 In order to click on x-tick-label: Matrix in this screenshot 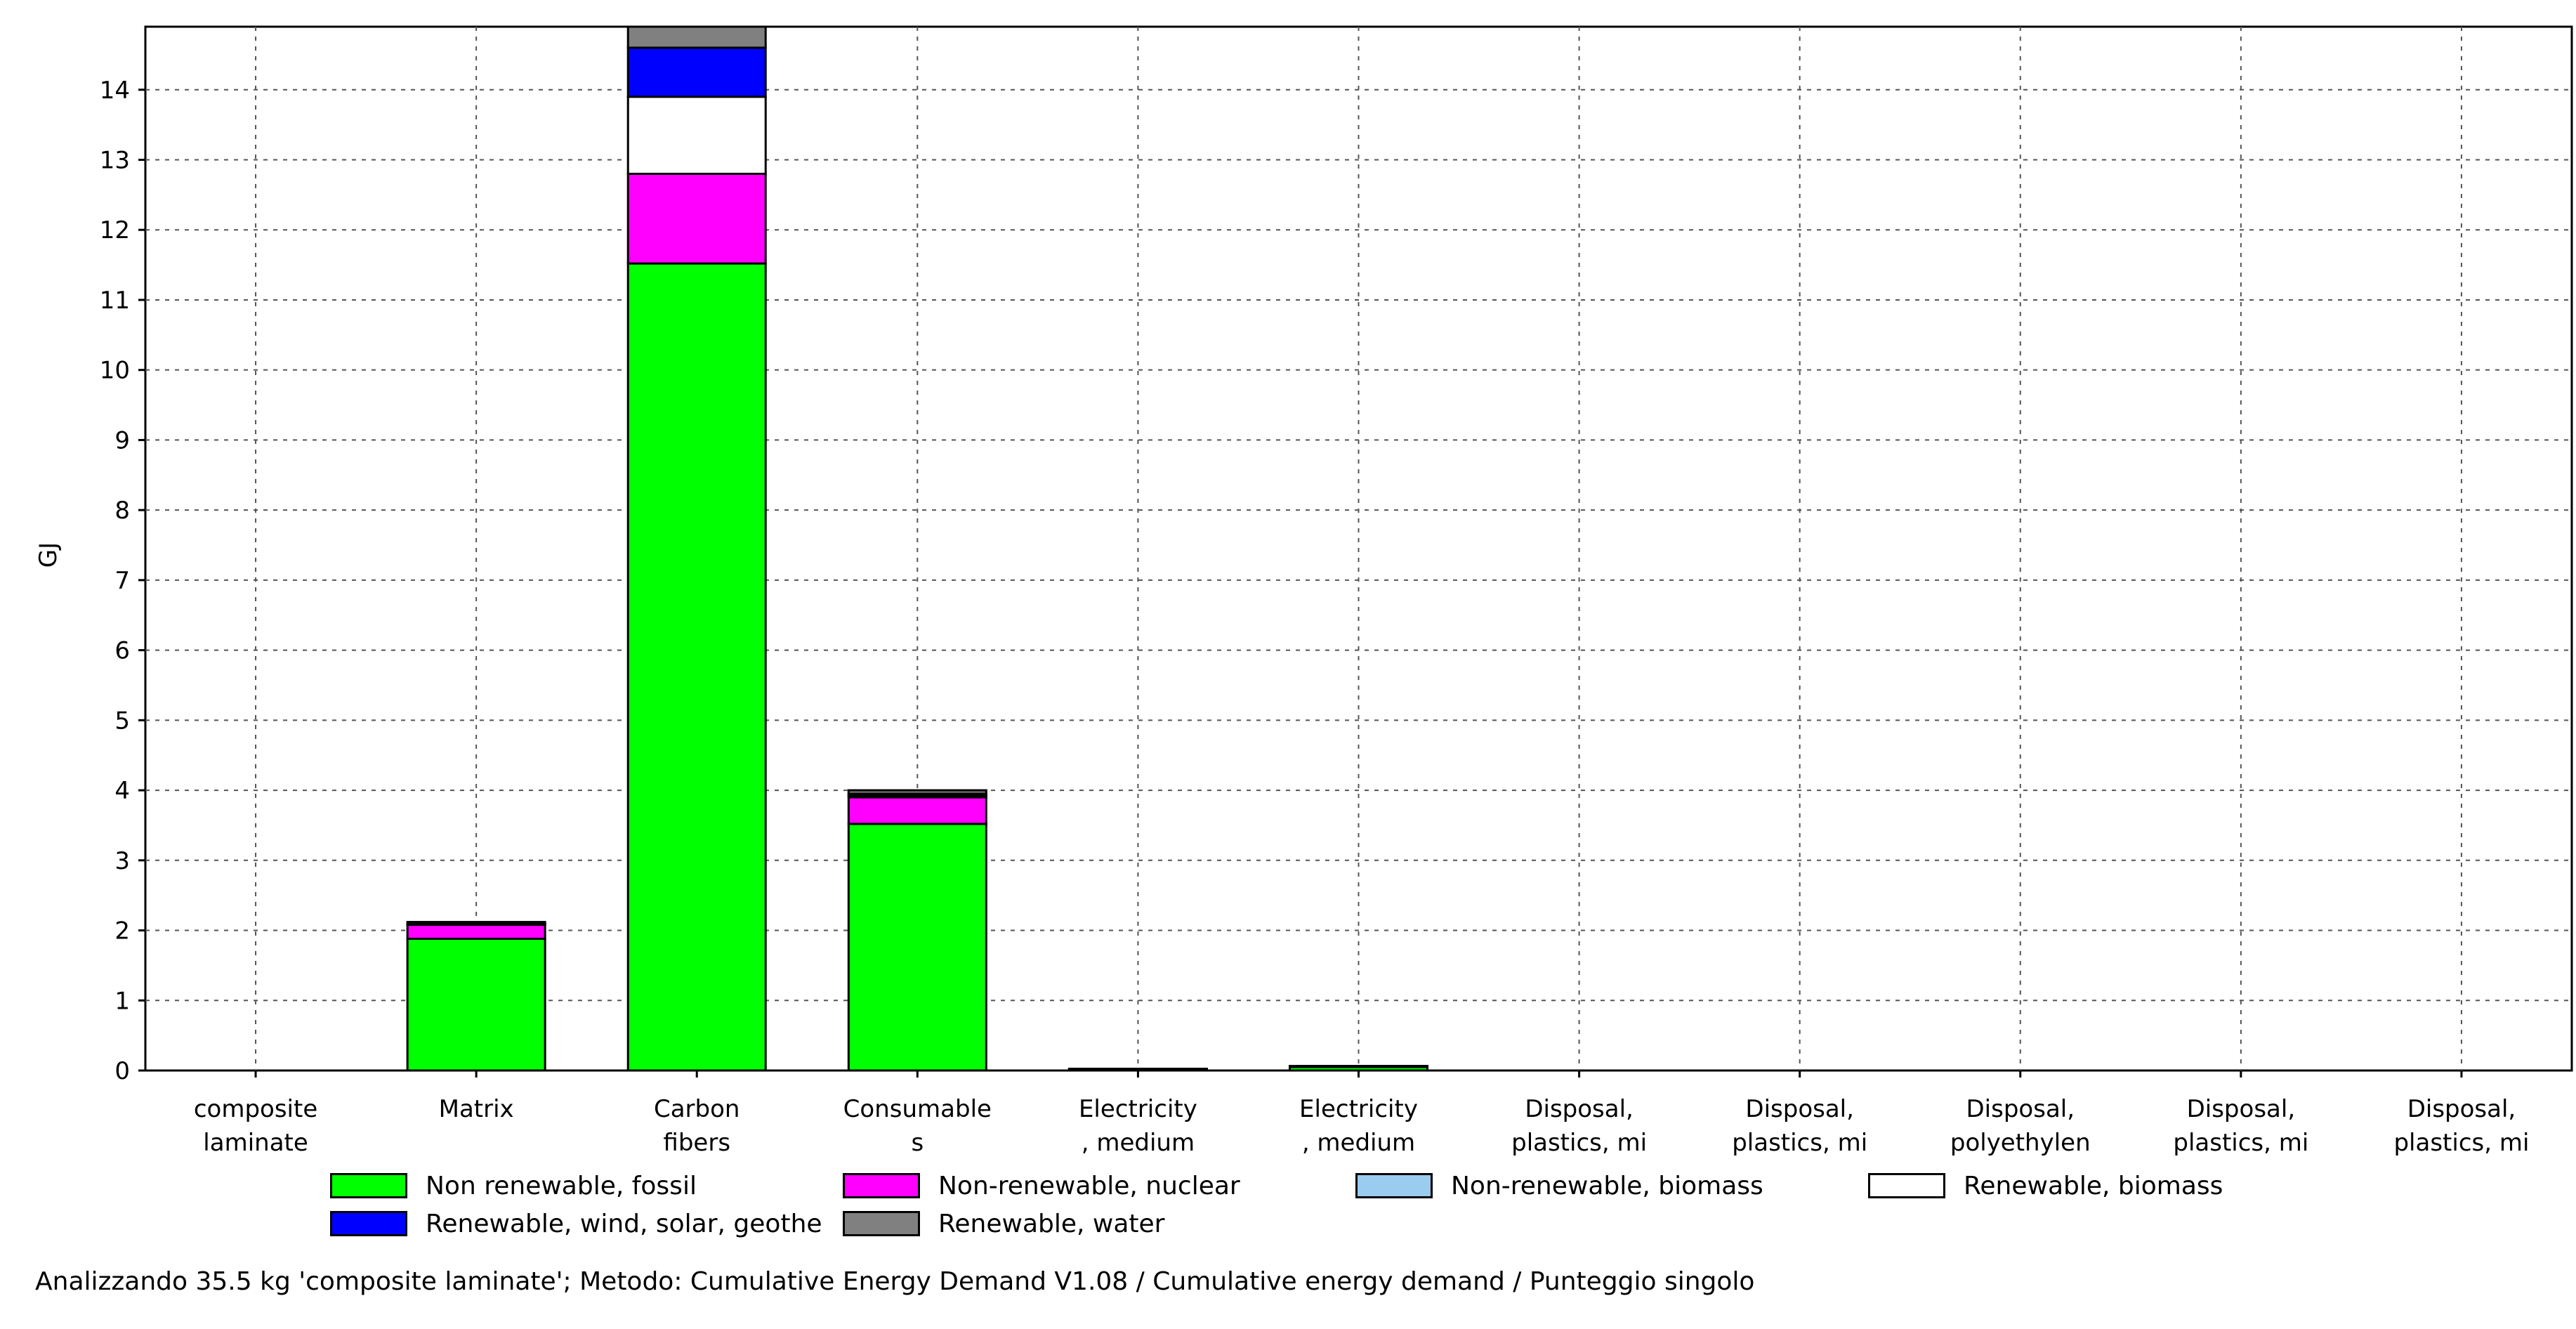, I will do `click(476, 1109)`.